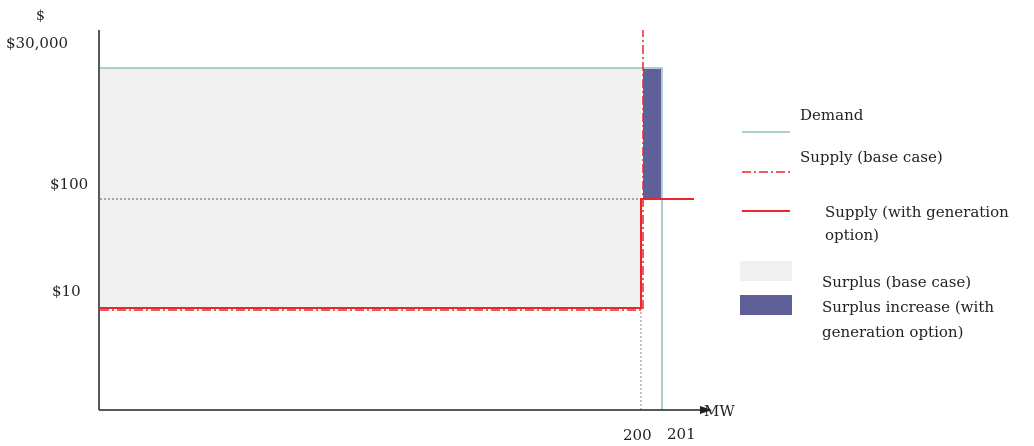 The height and width of the screenshot is (446, 1034). I want to click on y-tick-10: $10, so click(66, 291).